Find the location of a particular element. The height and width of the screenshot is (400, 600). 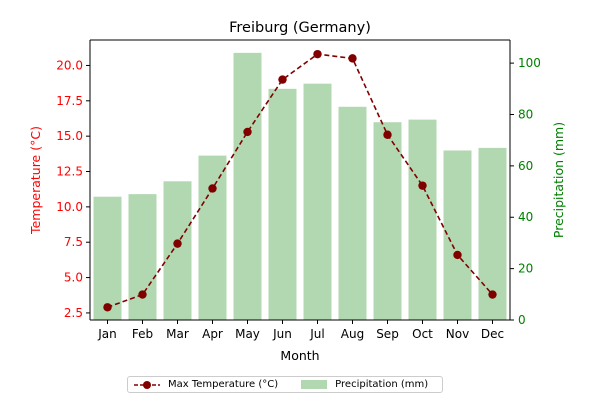

legend-item-temperature: Max Temperature (°C) is located at coordinates (206, 384).